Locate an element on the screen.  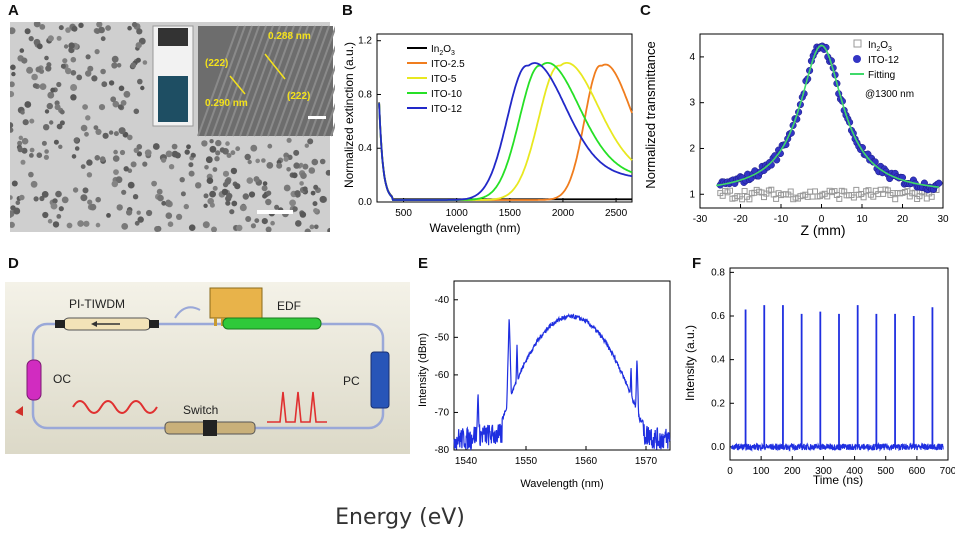
chart-b-xtick-label: 500 is located at coordinates (403, 213).